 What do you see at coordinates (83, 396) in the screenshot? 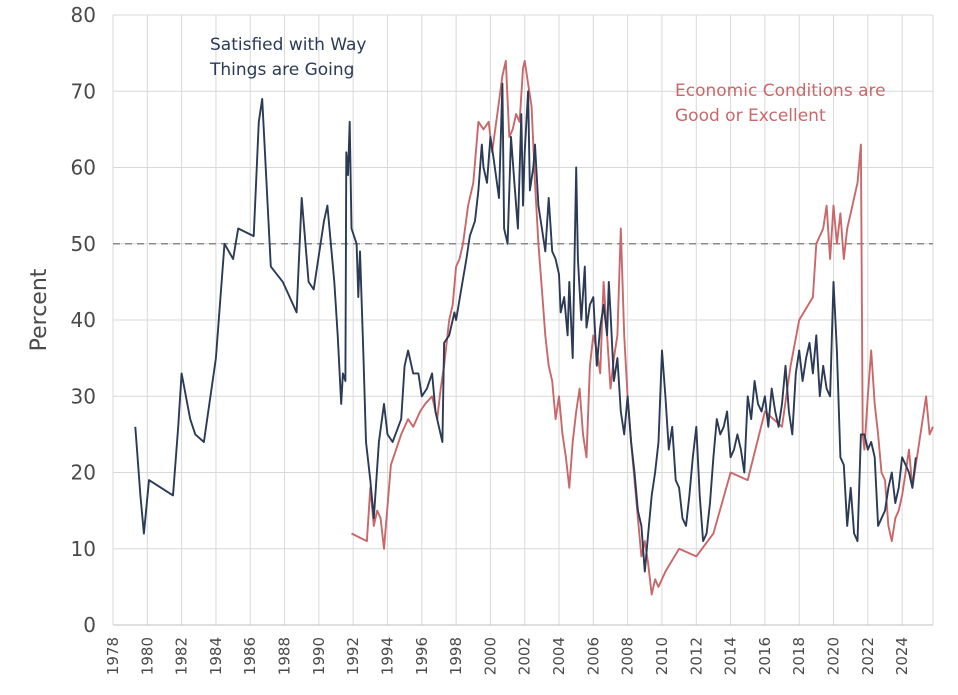
I see `y-tick-label: 30` at bounding box center [83, 396].